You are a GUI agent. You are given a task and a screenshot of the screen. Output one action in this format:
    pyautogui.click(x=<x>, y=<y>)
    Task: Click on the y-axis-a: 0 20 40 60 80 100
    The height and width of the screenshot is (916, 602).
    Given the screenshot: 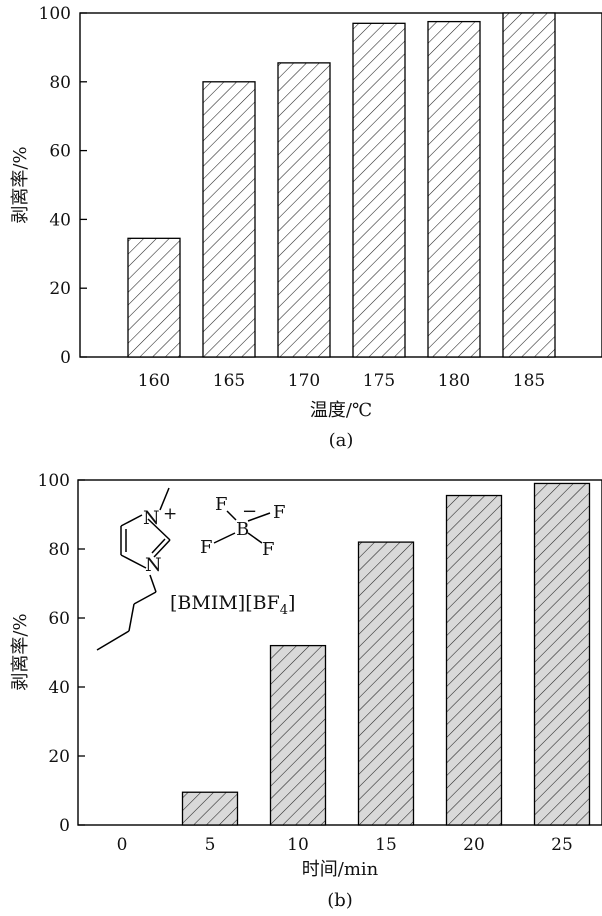 What is the action you would take?
    pyautogui.click(x=63, y=186)
    